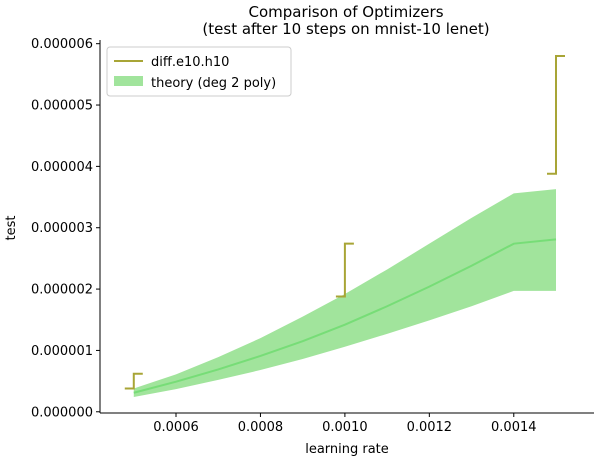 This screenshot has height=460, width=604. What do you see at coordinates (62, 106) in the screenshot?
I see `y-tick-label: 0.000005` at bounding box center [62, 106].